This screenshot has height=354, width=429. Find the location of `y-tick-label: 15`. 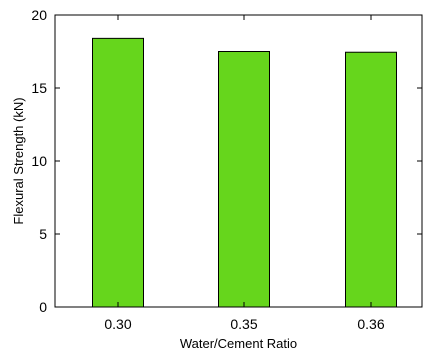

y-tick-label: 15 is located at coordinates (39, 88).